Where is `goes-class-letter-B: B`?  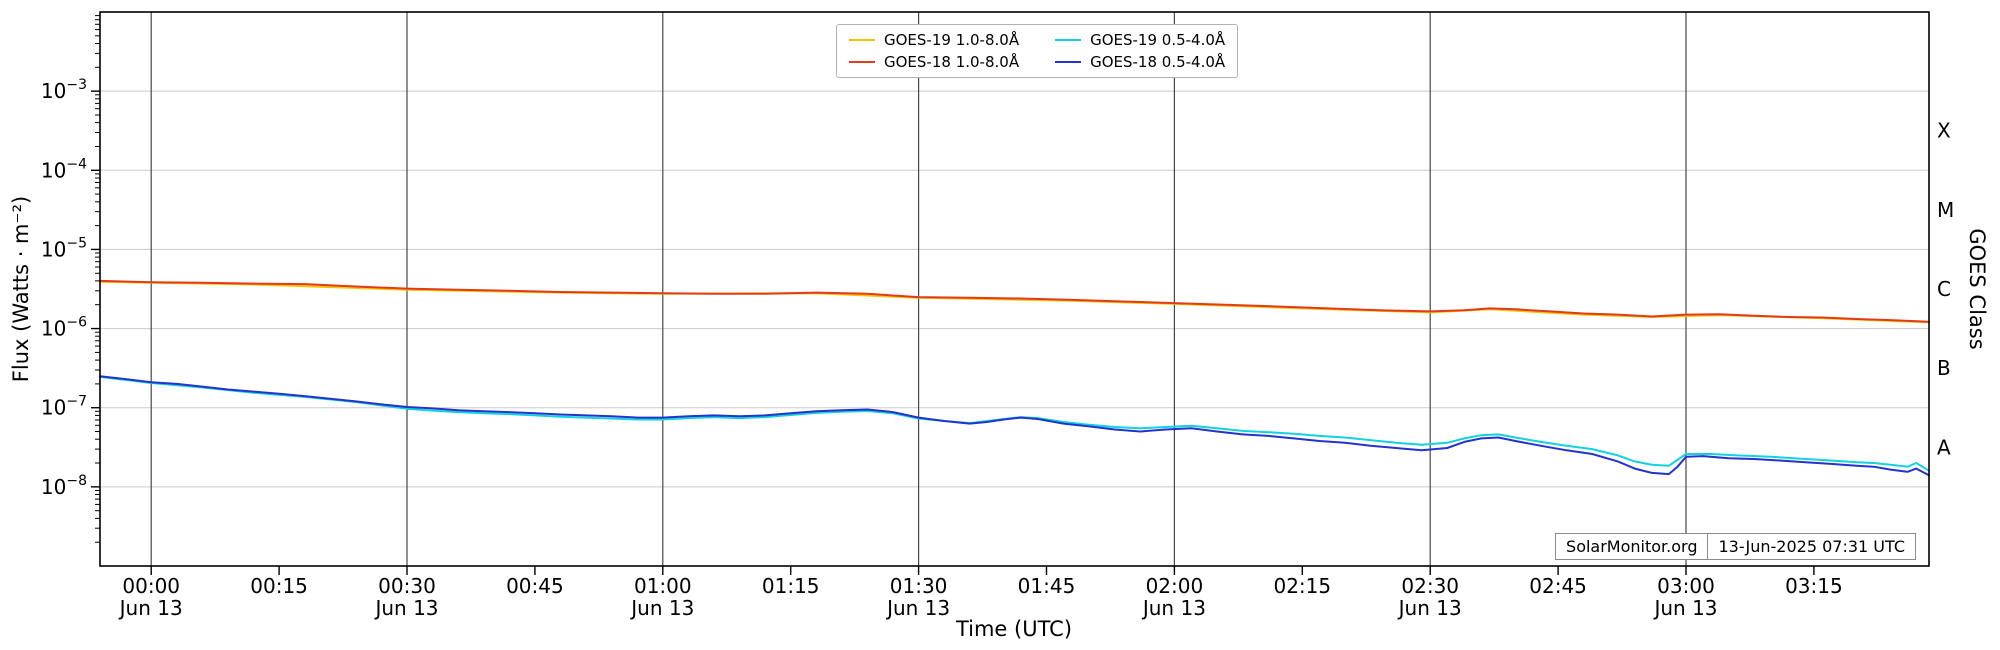
goes-class-letter-B: B is located at coordinates (1944, 368).